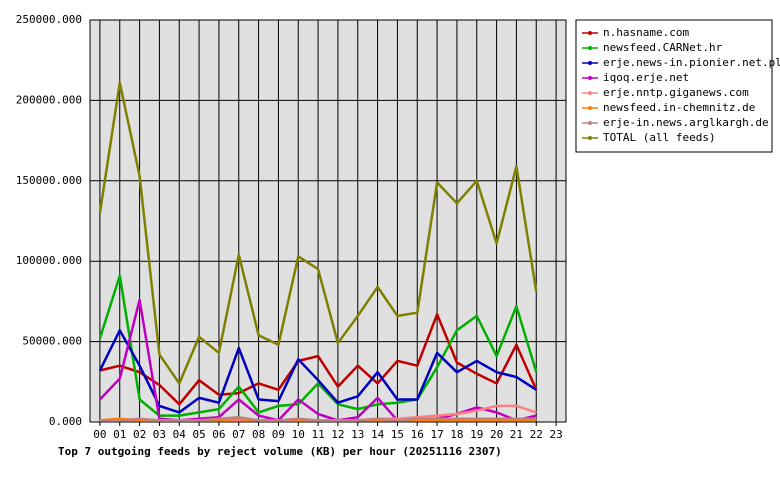  Describe the element at coordinates (298, 434) in the screenshot. I see `x-tick-label: 10` at that location.